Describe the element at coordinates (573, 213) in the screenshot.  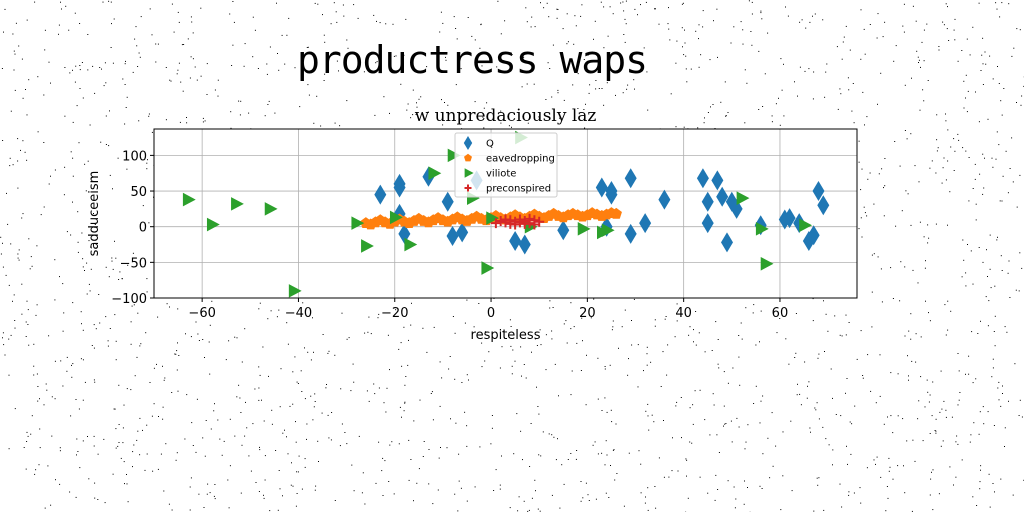
I see `point-eavedropping` at that location.